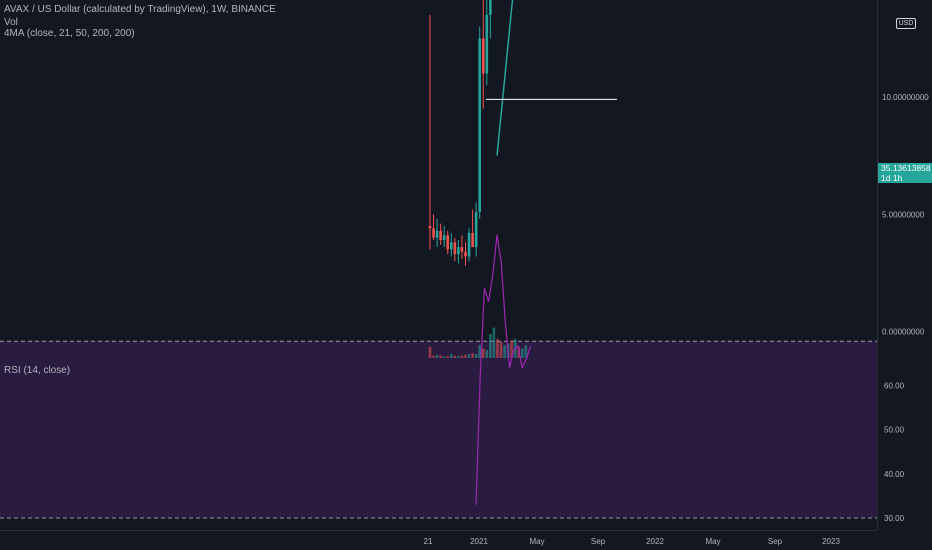 The width and height of the screenshot is (932, 550). What do you see at coordinates (655, 541) in the screenshot?
I see `time-tick-label: 2022` at bounding box center [655, 541].